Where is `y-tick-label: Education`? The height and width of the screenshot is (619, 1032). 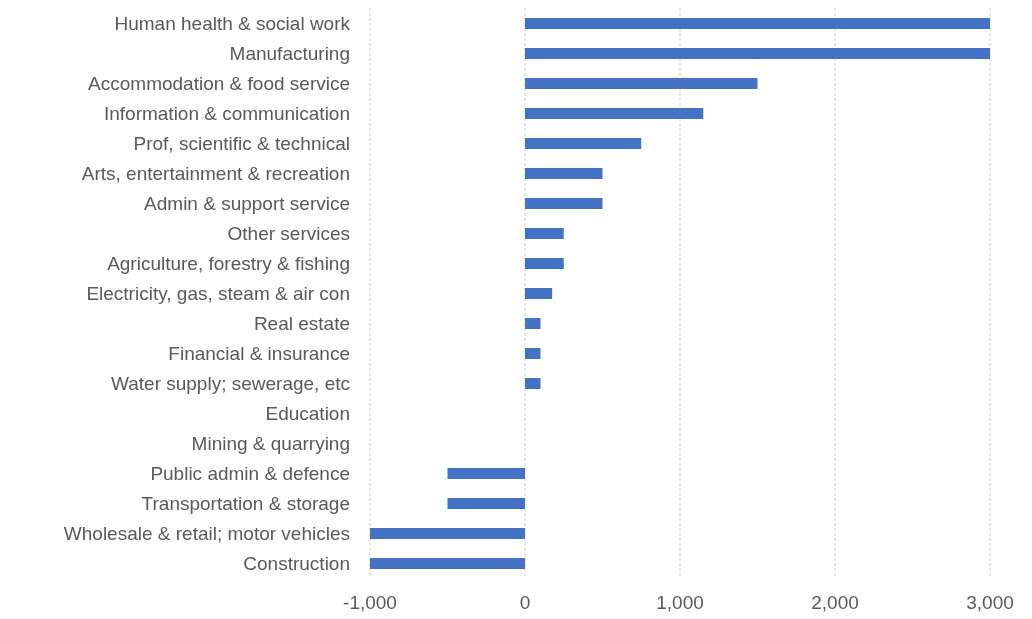 y-tick-label: Education is located at coordinates (307, 413).